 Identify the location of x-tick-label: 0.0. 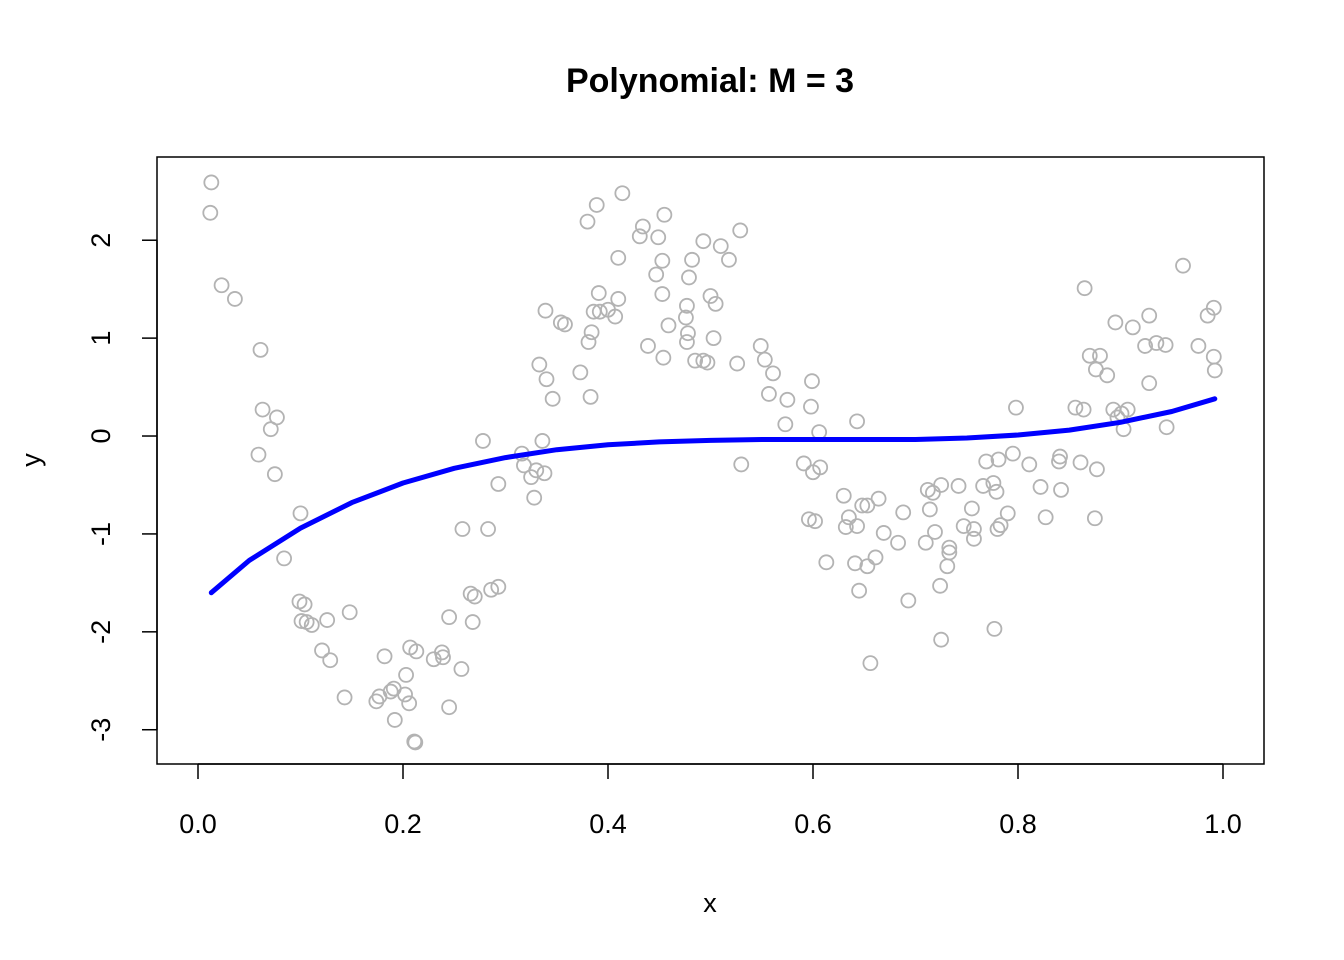
(198, 824).